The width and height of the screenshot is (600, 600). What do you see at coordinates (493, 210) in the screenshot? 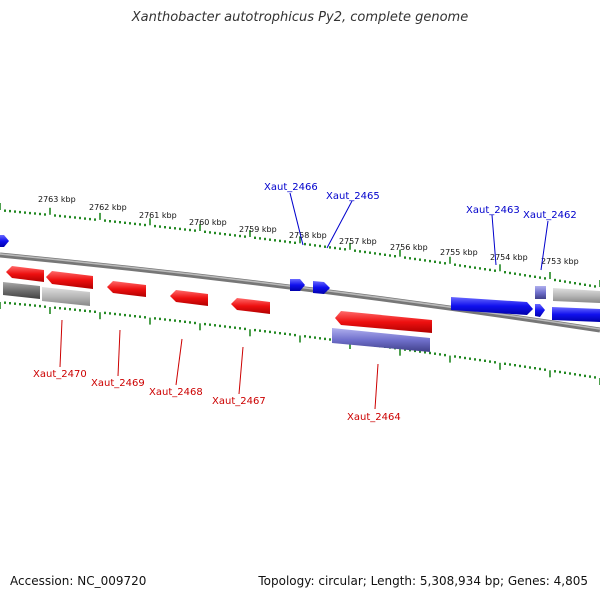
I see `gene-label-forward: Xaut_2463` at bounding box center [493, 210].